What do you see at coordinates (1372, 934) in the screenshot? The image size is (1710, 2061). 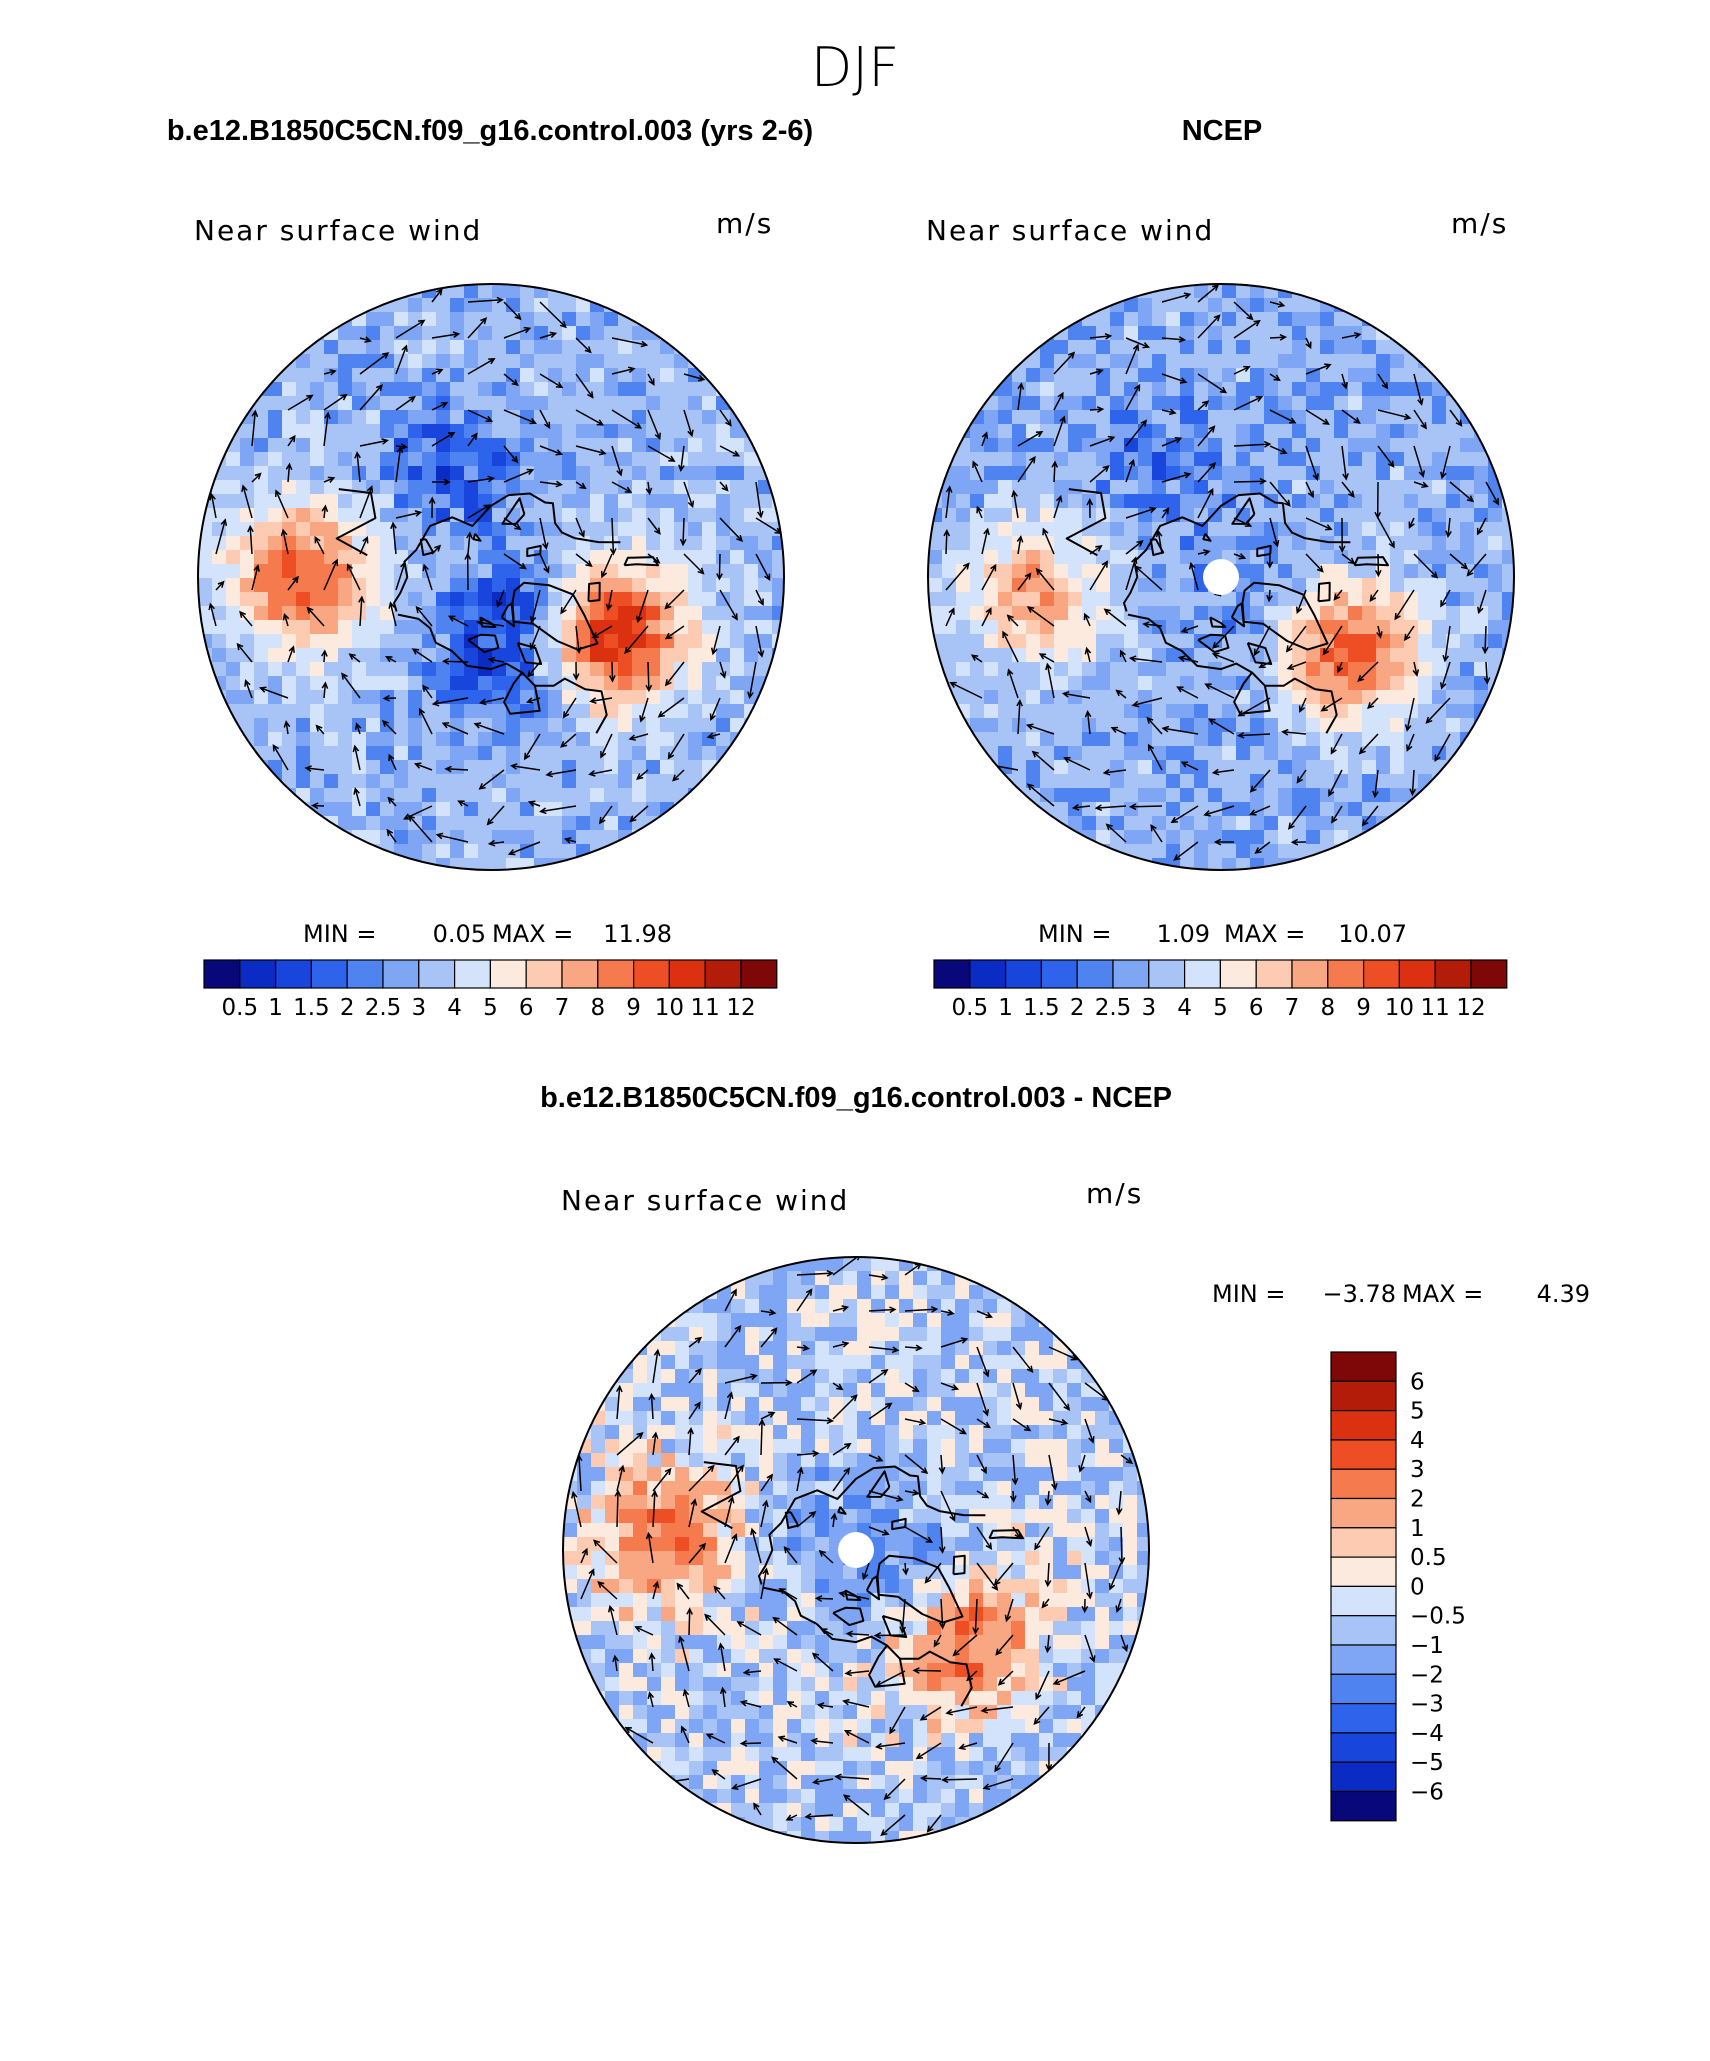 I see `max-value: 10.07` at bounding box center [1372, 934].